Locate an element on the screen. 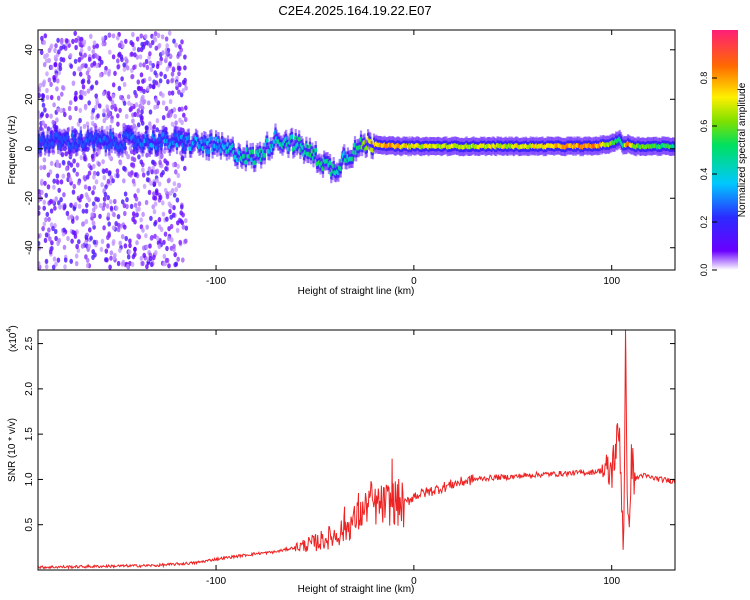 The height and width of the screenshot is (600, 750). y-tick-label: -20 is located at coordinates (29, 198).